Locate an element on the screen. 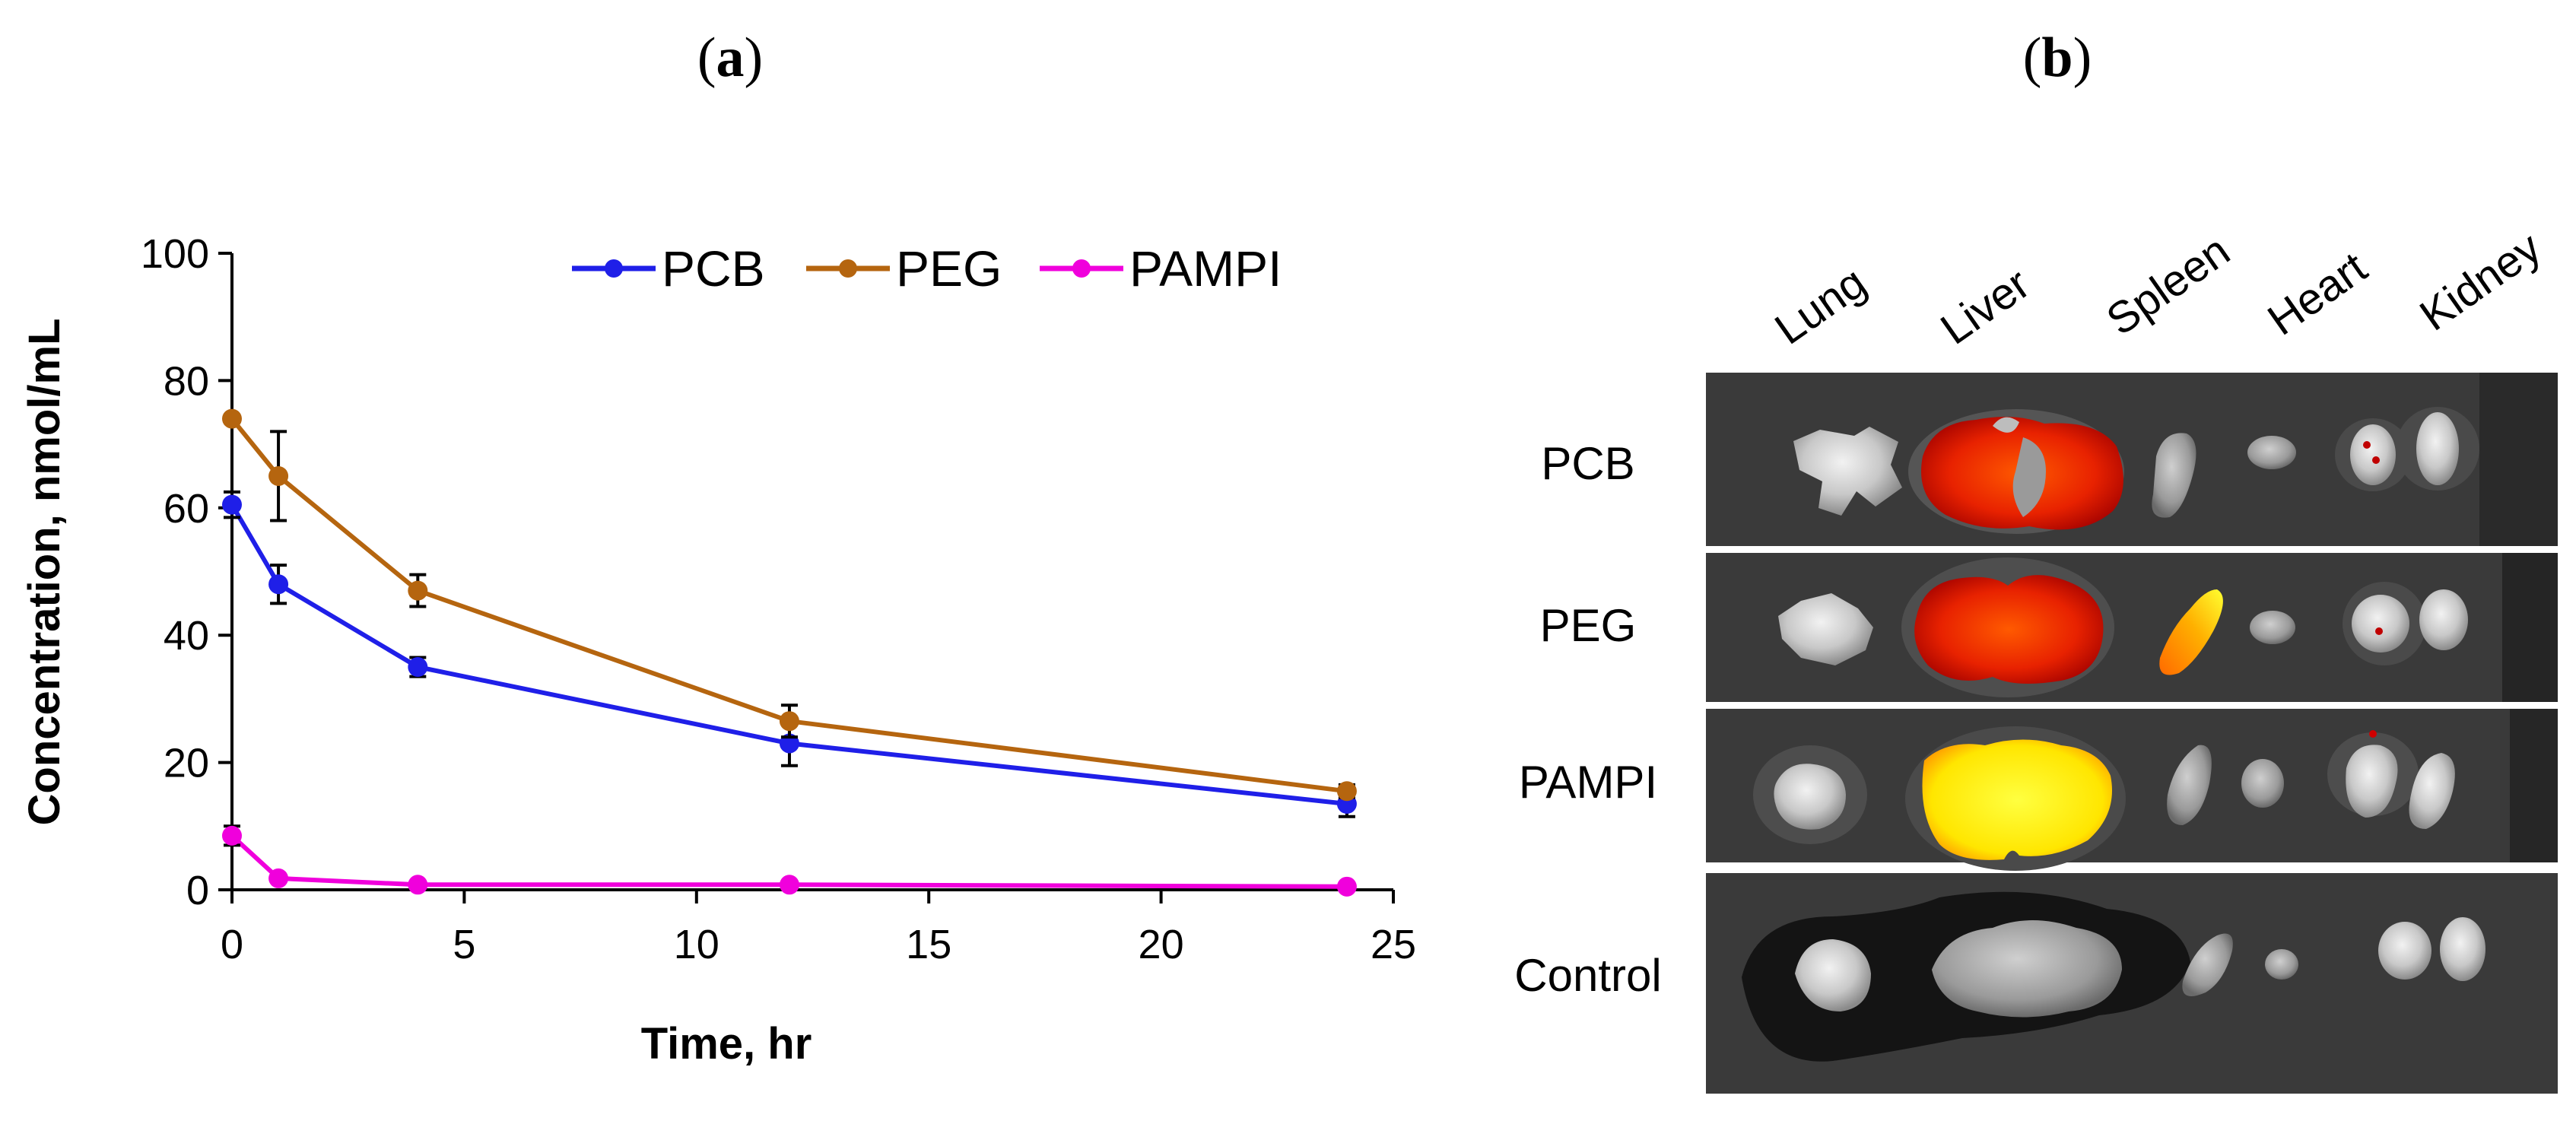 This screenshot has width=2576, height=1121. panel-label-a: (a) is located at coordinates (730, 58).